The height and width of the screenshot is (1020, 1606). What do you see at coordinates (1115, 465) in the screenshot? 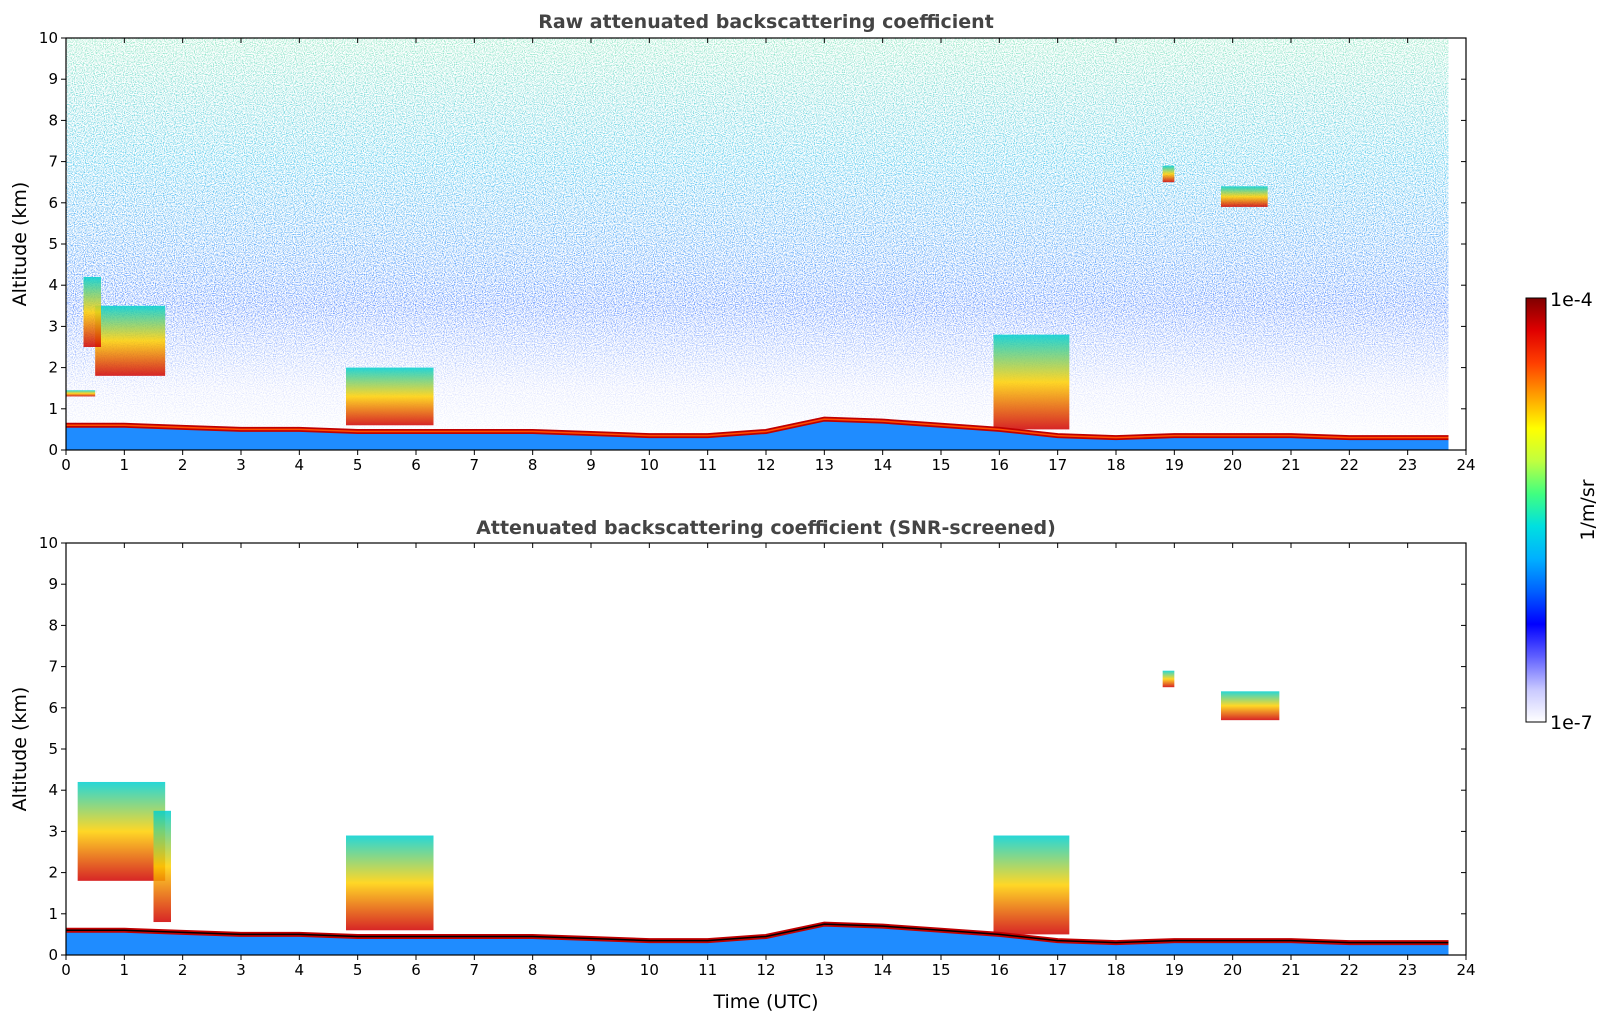
I see `x-tick-label: 18` at bounding box center [1115, 465].